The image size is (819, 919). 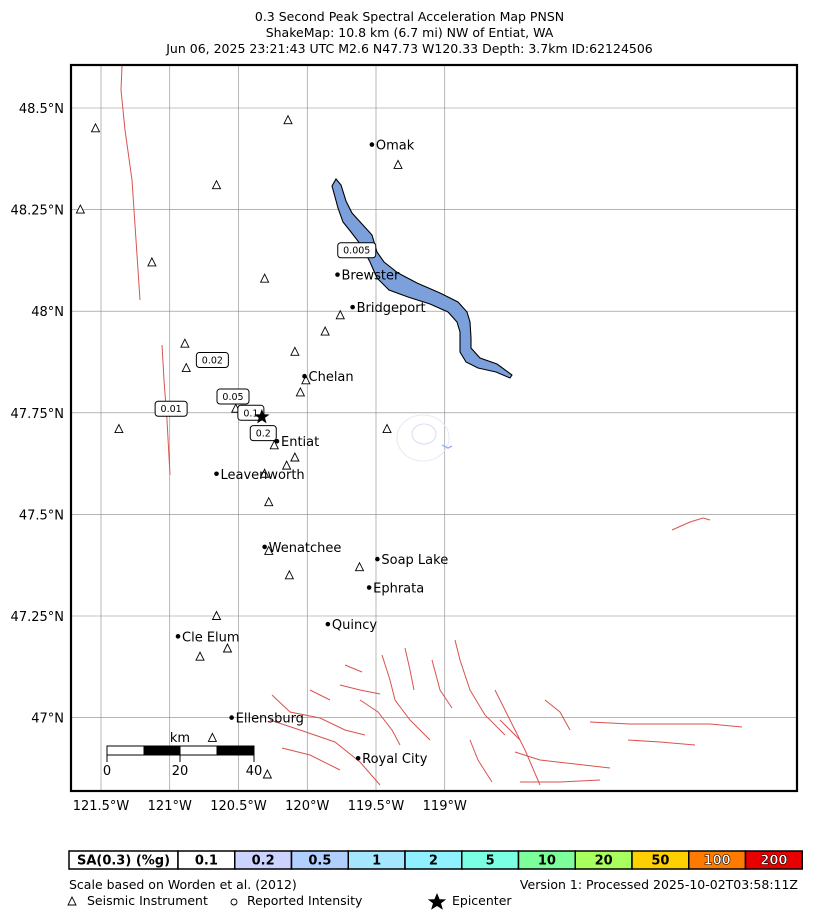 What do you see at coordinates (180, 771) in the screenshot?
I see `scale-bar-label: 20` at bounding box center [180, 771].